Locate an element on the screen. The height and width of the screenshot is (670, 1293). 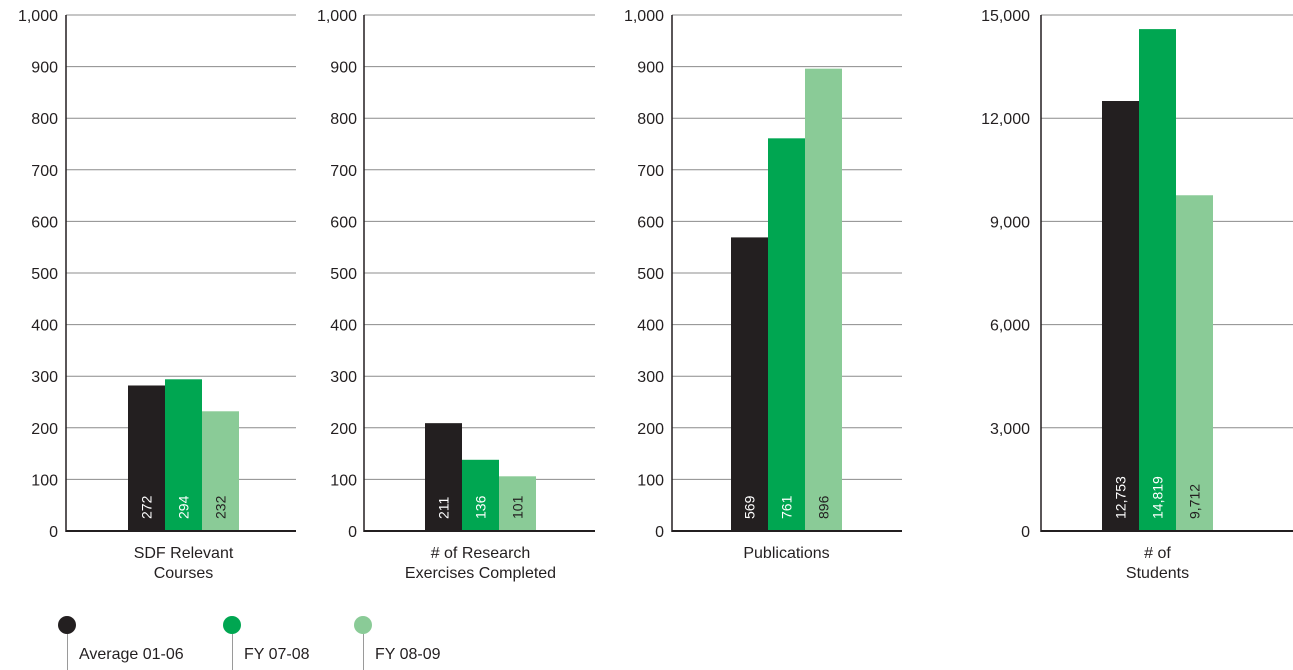
y-tick-label-0-5: 500 is located at coordinates (44, 274).